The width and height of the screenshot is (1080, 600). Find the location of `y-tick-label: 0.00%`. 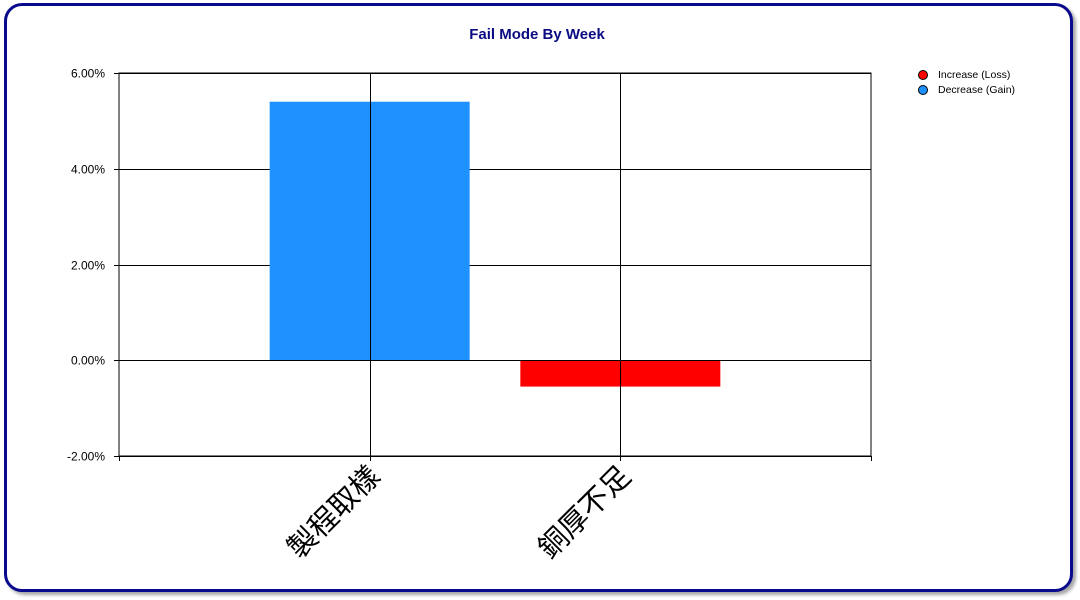

y-tick-label: 0.00% is located at coordinates (88, 361).